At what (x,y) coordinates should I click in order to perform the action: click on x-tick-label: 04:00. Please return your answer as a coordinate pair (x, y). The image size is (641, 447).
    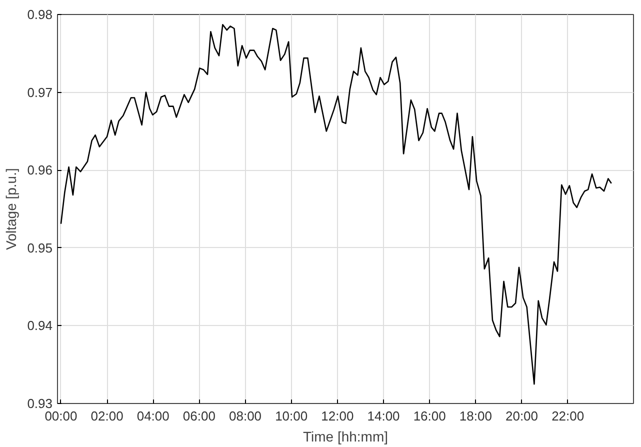
    Looking at the image, I should click on (153, 416).